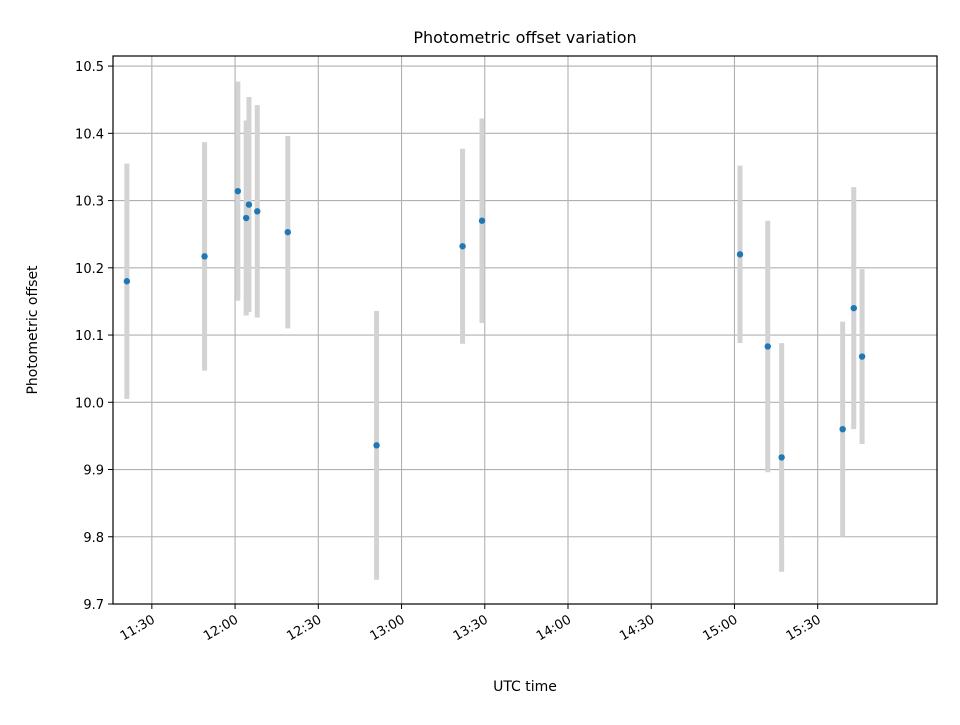 The image size is (960, 725). What do you see at coordinates (89, 202) in the screenshot?
I see `y-tick-label: 10.3` at bounding box center [89, 202].